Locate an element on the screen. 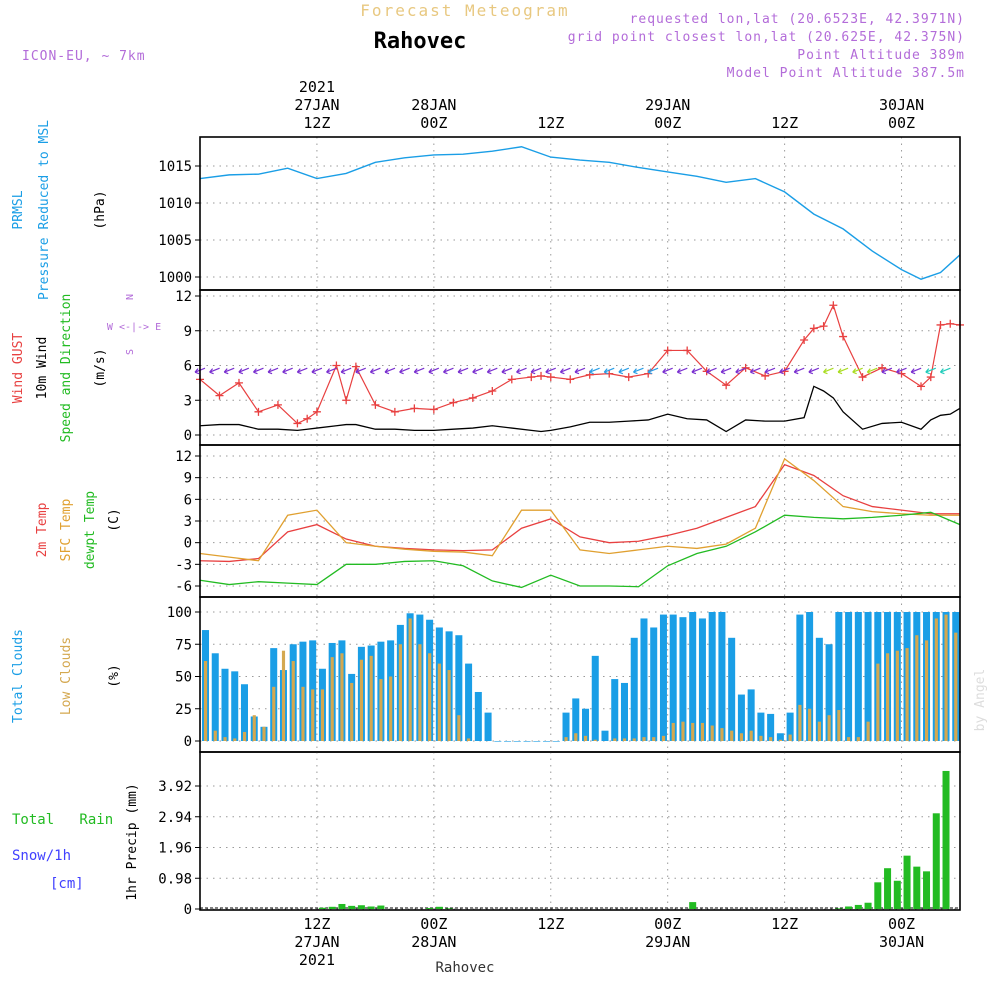 The width and height of the screenshot is (1000, 1000). temperature-panel: -6 -3 0 3 6 9 12 is located at coordinates (568, 521).